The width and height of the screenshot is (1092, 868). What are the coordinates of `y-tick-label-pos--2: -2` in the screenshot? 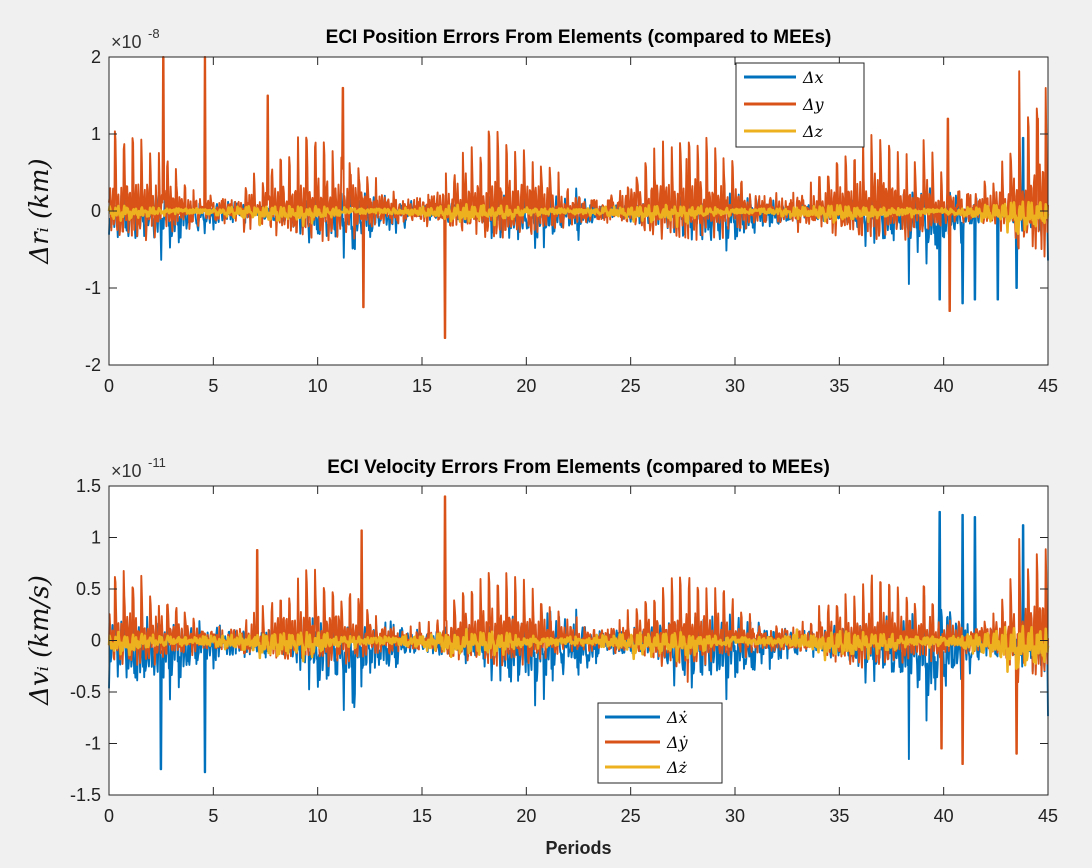 It's located at (93, 365).